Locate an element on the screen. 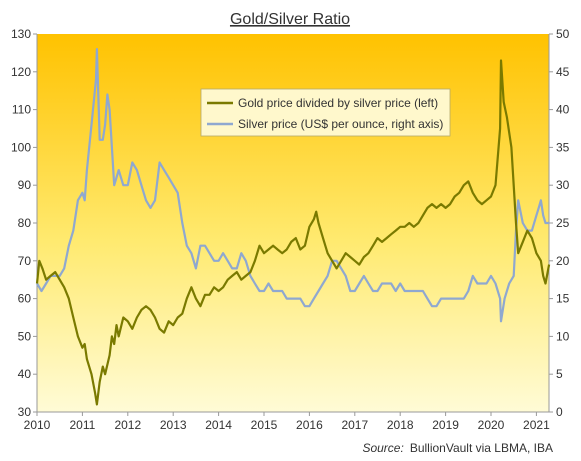 The height and width of the screenshot is (461, 581). x-tick-label: 2014 is located at coordinates (218, 425).